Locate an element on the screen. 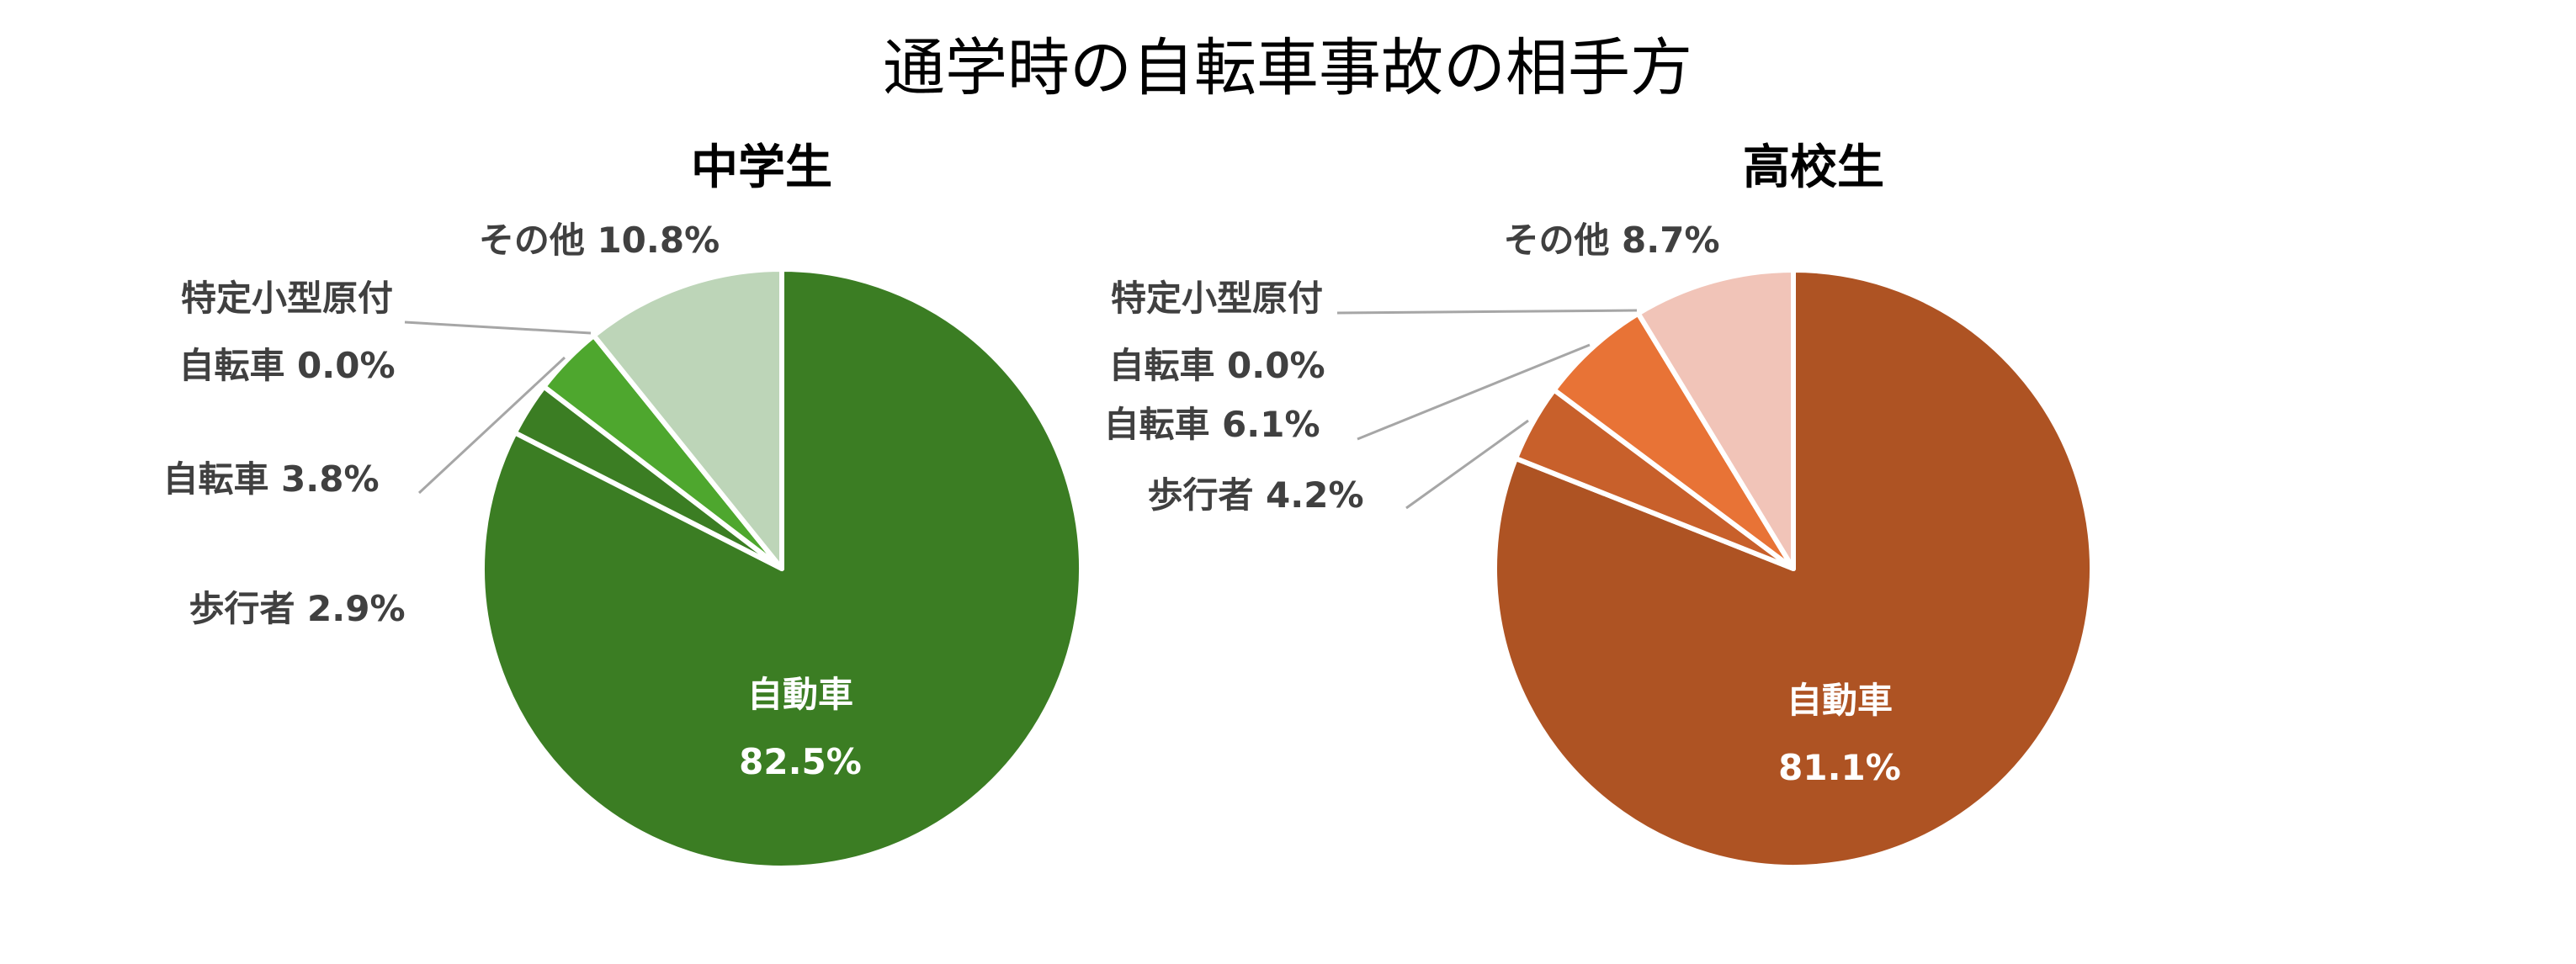 The width and height of the screenshot is (2576, 964). data-label: 自転車 6.1% is located at coordinates (1212, 424).